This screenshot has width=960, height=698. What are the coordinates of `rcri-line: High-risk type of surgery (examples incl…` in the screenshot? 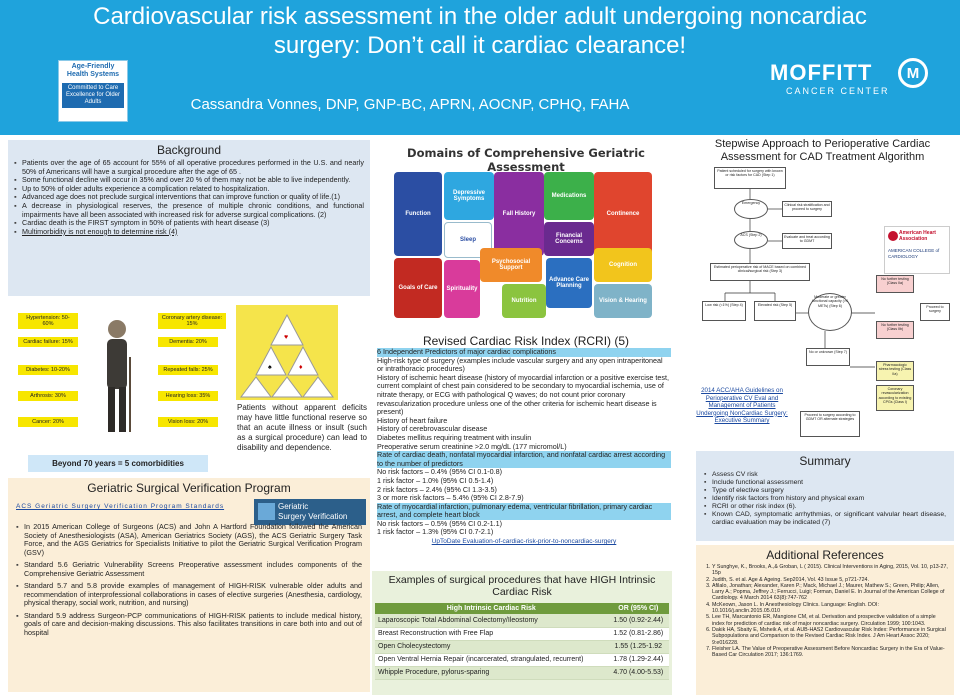 It's located at (520, 364).